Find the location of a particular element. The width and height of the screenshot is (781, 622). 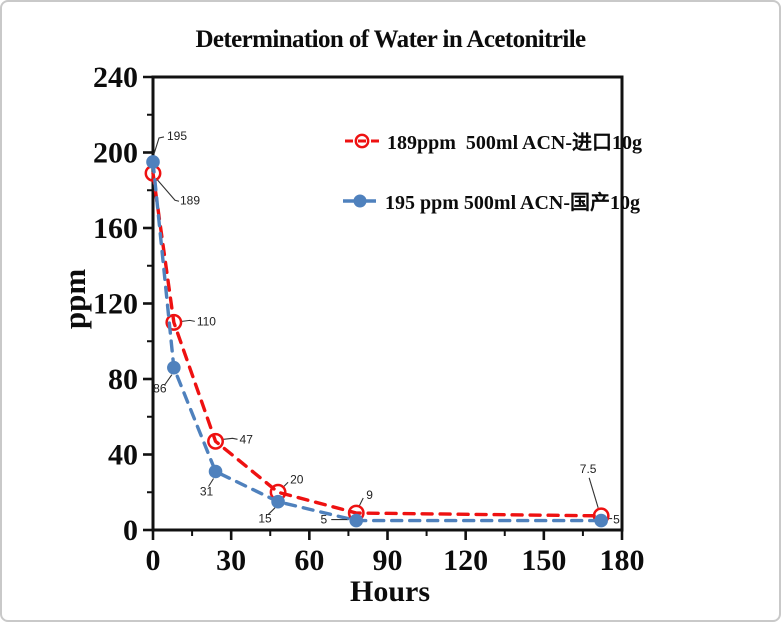

point-label: 86 is located at coordinates (160, 389).